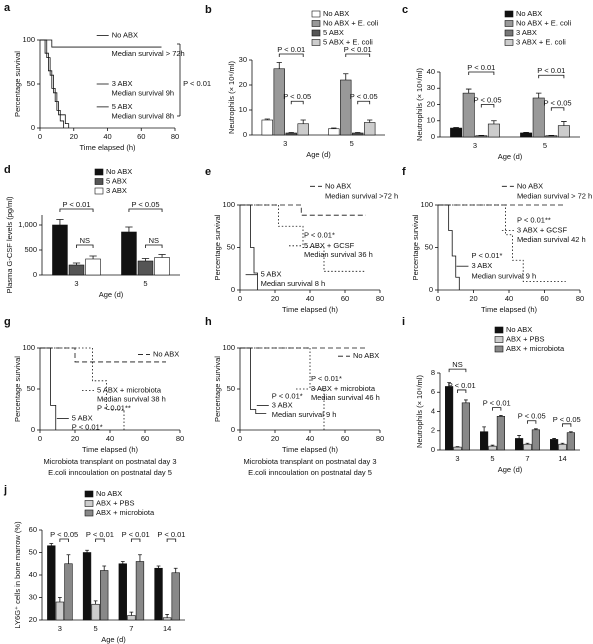 This screenshot has height=644, width=593. What do you see at coordinates (282, 404) in the screenshot?
I see `series-label: 3 ABX` at bounding box center [282, 404].